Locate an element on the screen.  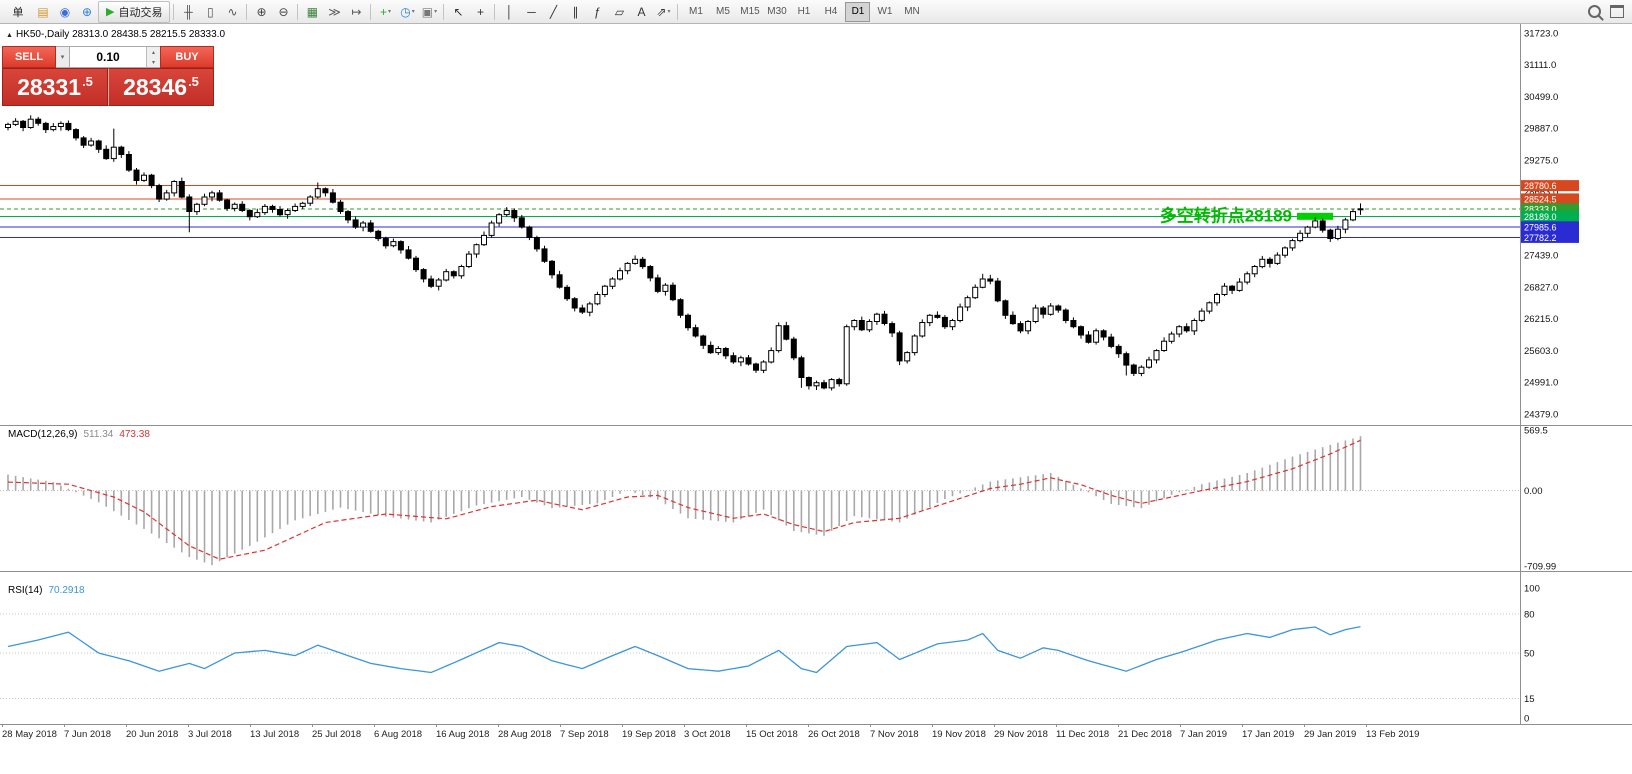
text-icon: A is located at coordinates (641, 12).